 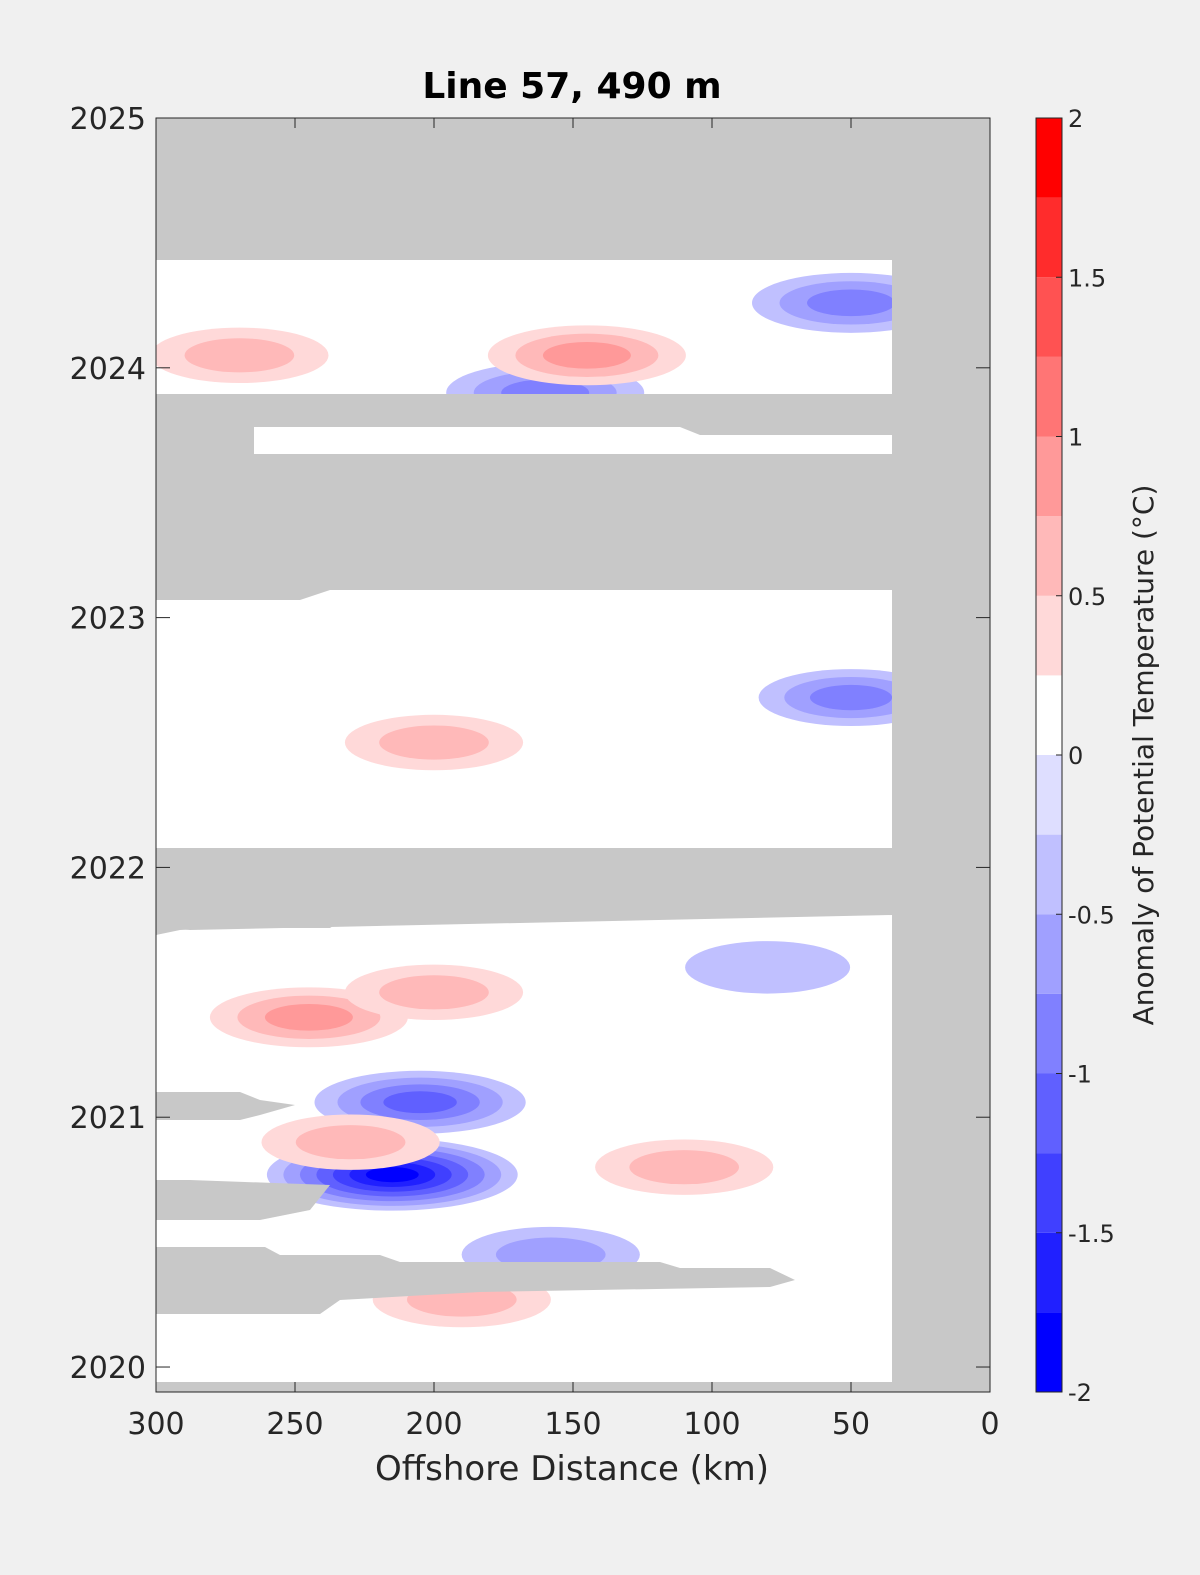 What do you see at coordinates (1087, 597) in the screenshot?
I see `colorbar-tick-label: 0.5` at bounding box center [1087, 597].